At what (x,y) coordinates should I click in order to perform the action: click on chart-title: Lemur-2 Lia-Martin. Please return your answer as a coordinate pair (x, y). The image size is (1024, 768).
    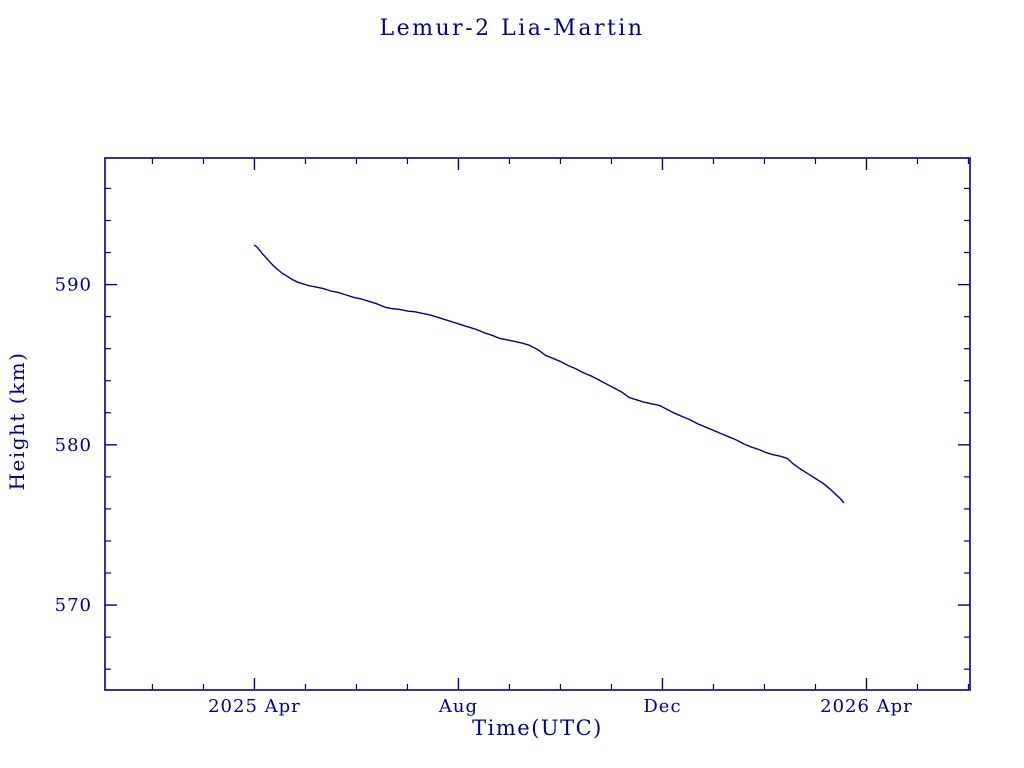
    Looking at the image, I should click on (512, 28).